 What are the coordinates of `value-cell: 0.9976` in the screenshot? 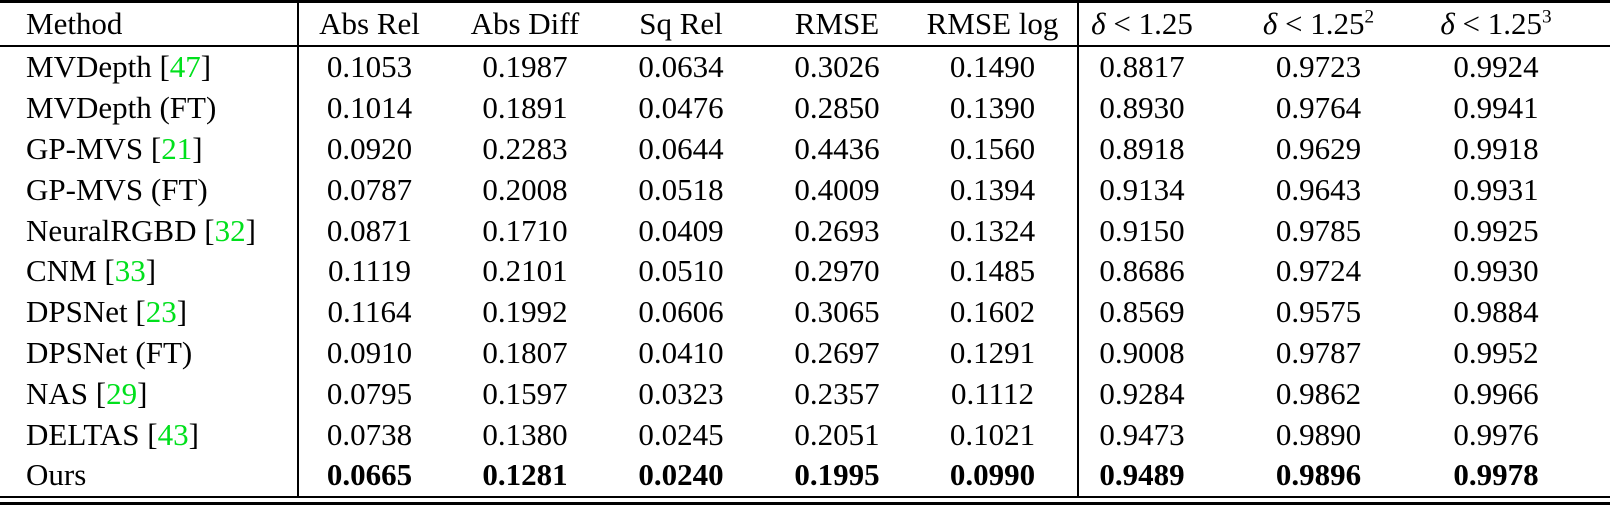 It's located at (1496, 434).